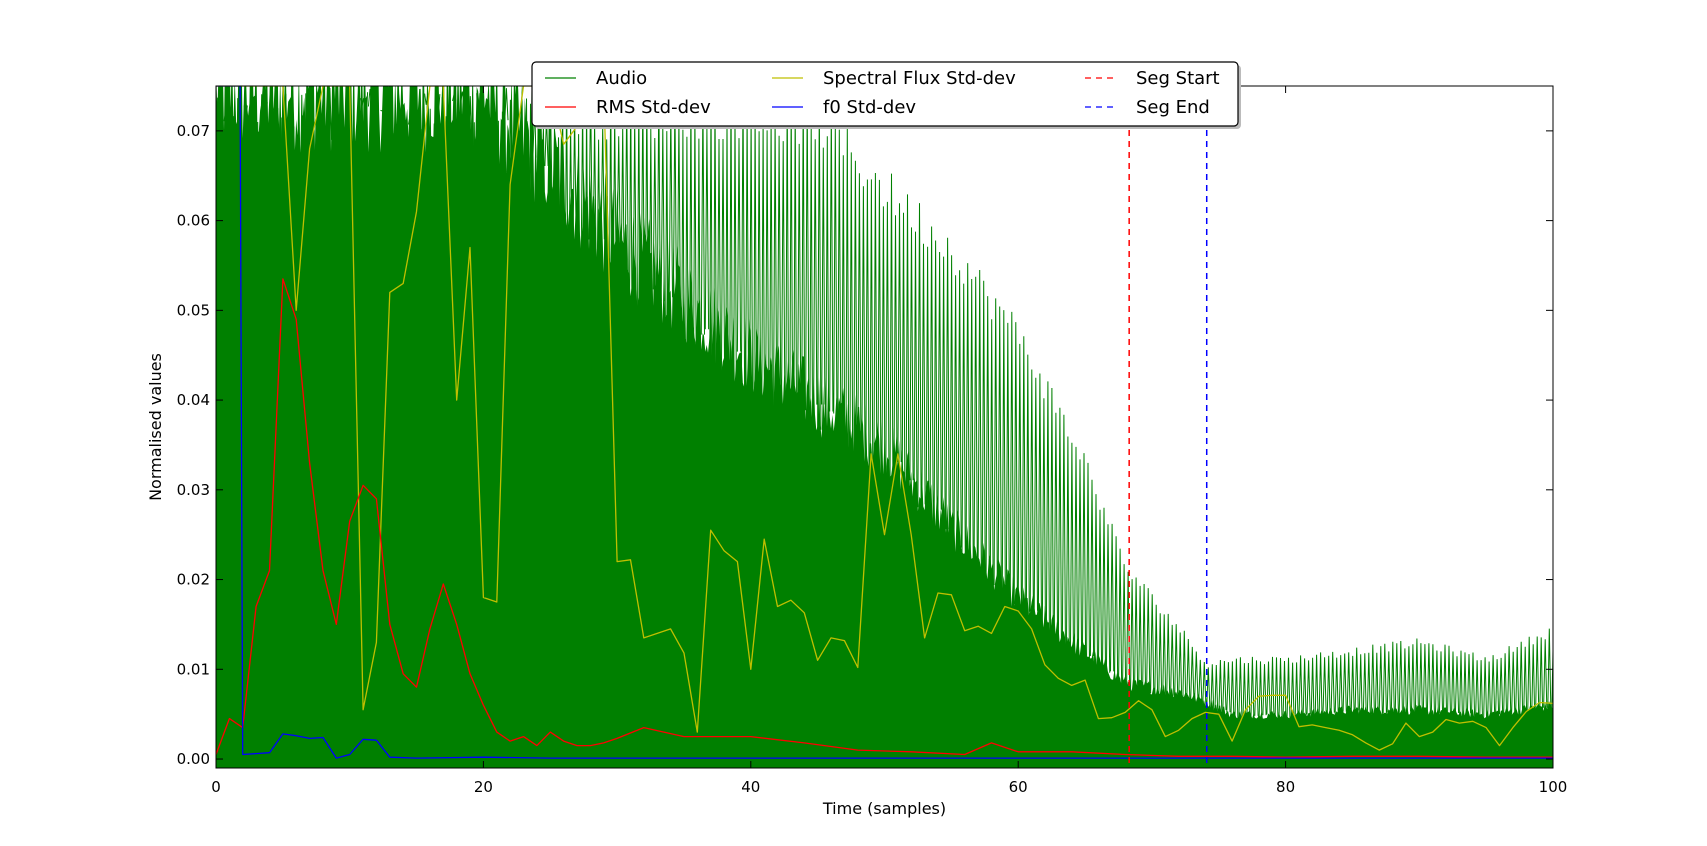 This screenshot has width=1707, height=846. I want to click on segment-markers, so click(1168, 427).